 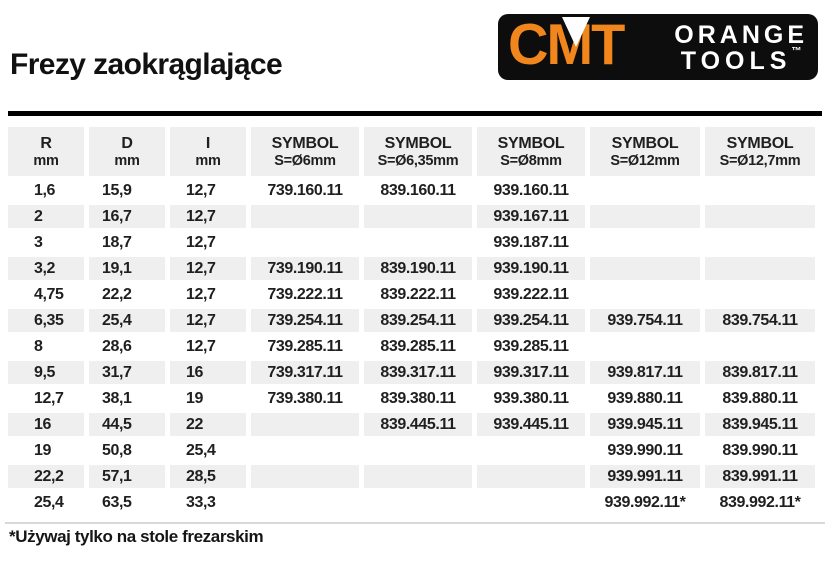 I want to click on cell-radius: 3, so click(x=38, y=242).